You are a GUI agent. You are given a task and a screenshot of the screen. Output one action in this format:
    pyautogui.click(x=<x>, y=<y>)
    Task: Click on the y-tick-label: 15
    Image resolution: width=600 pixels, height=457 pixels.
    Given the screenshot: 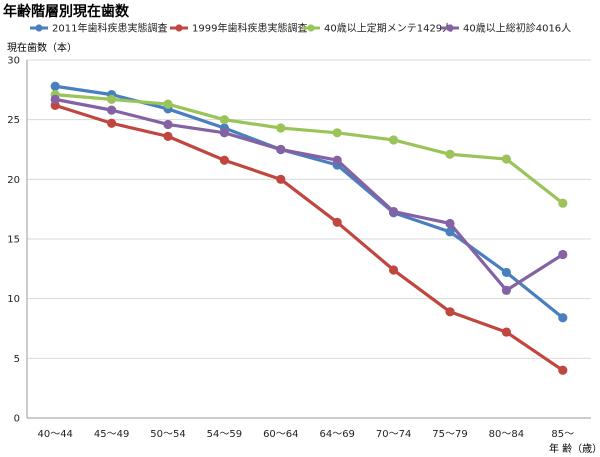 What is the action you would take?
    pyautogui.click(x=13, y=240)
    